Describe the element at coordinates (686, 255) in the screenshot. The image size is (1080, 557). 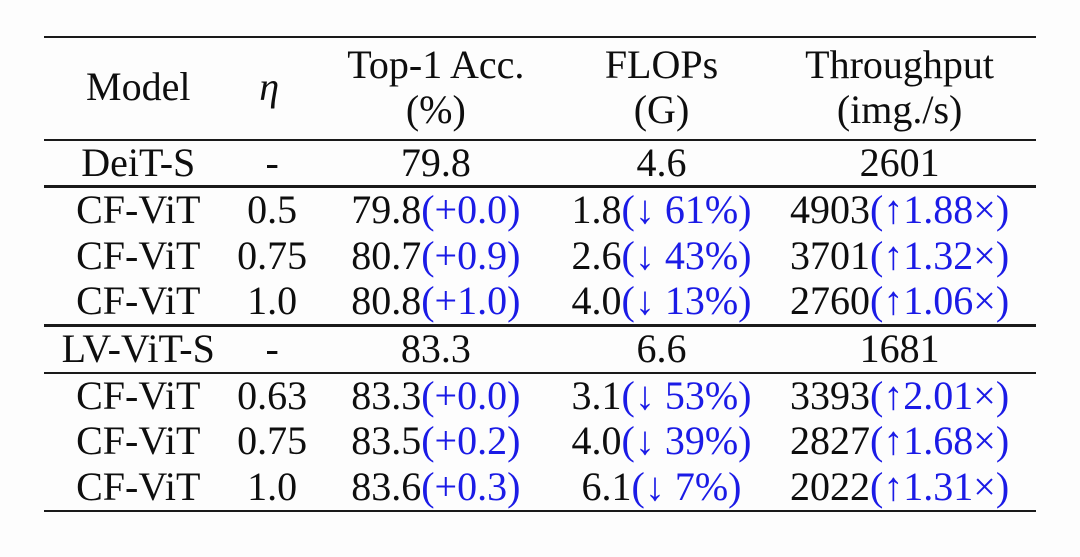
I see `flops-delta: (↓ 43%)` at that location.